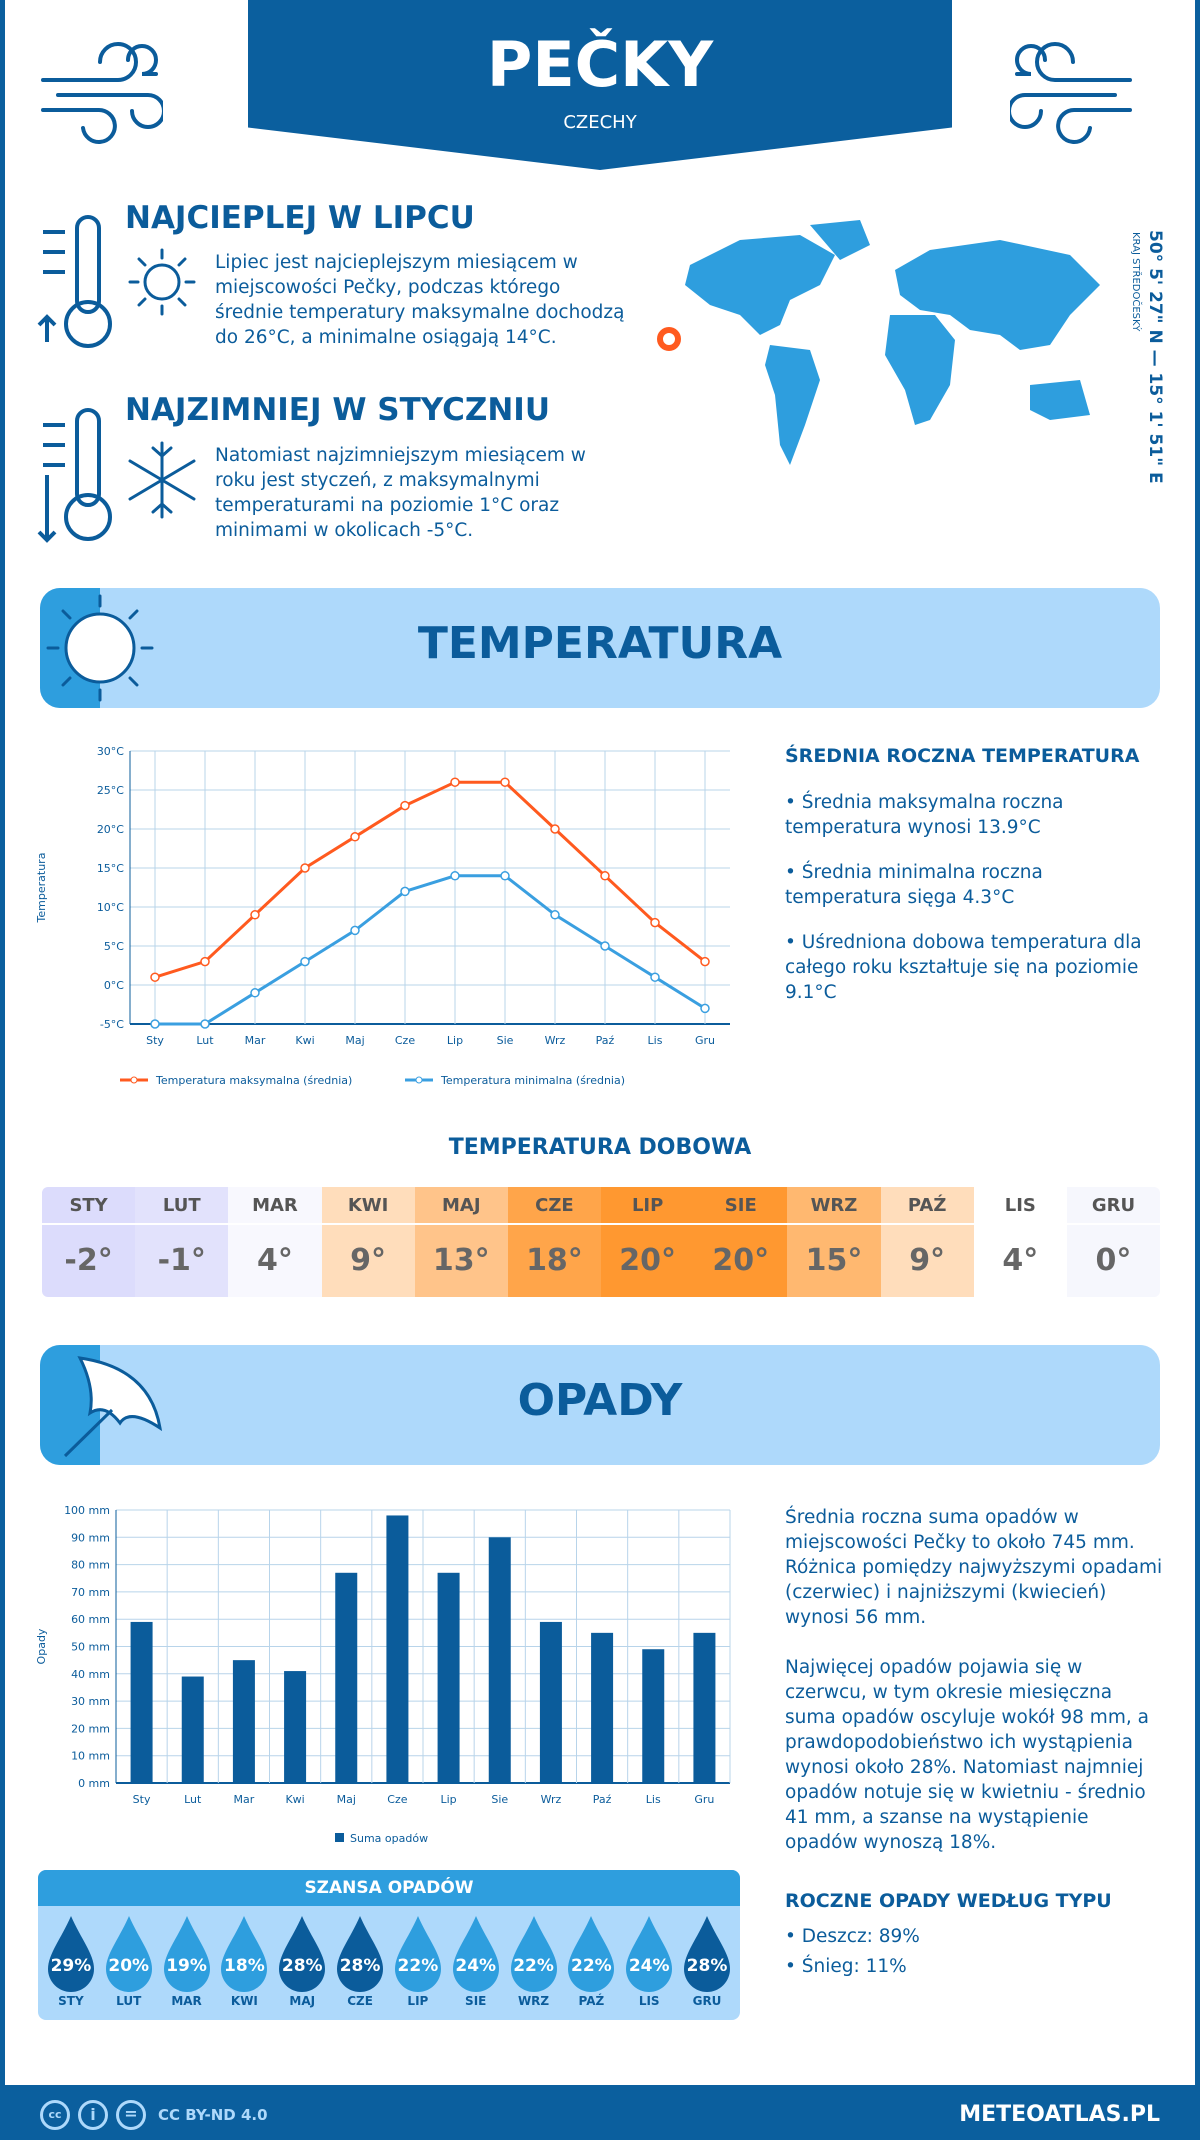 The height and width of the screenshot is (2140, 1200). What do you see at coordinates (90, 1756) in the screenshot?
I see `y-tick-label: 10 mm` at bounding box center [90, 1756].